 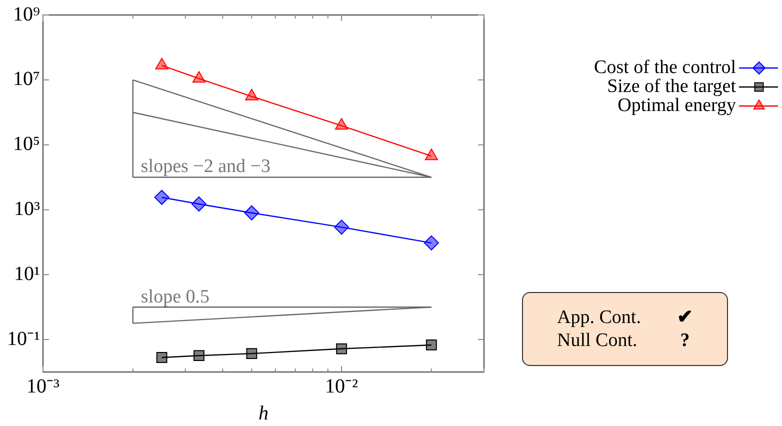 What do you see at coordinates (175, 297) in the screenshot?
I see `annotation: slope 0.5` at bounding box center [175, 297].